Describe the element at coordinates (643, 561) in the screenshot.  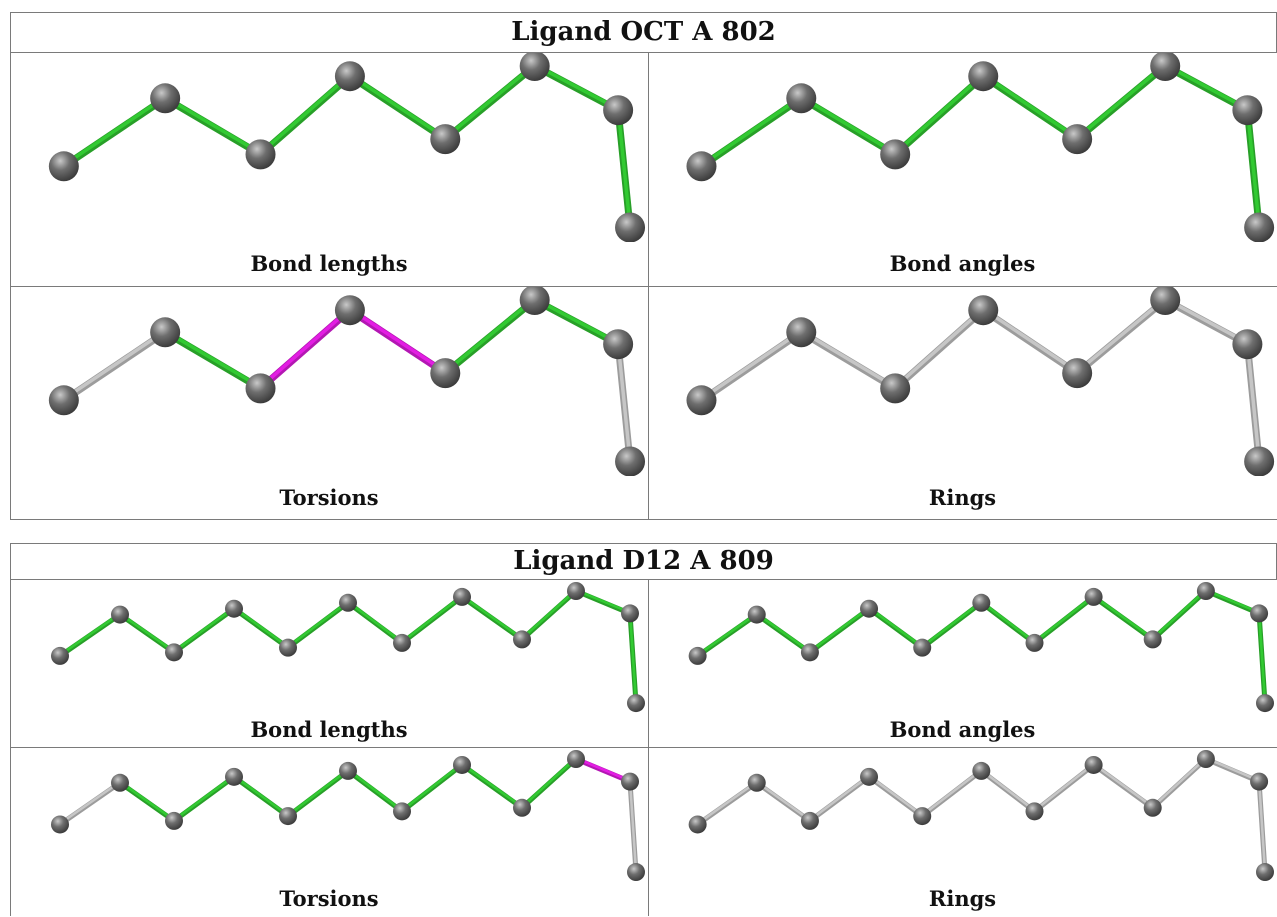
I see `ligand-title: Ligand D12 A 809` at that location.